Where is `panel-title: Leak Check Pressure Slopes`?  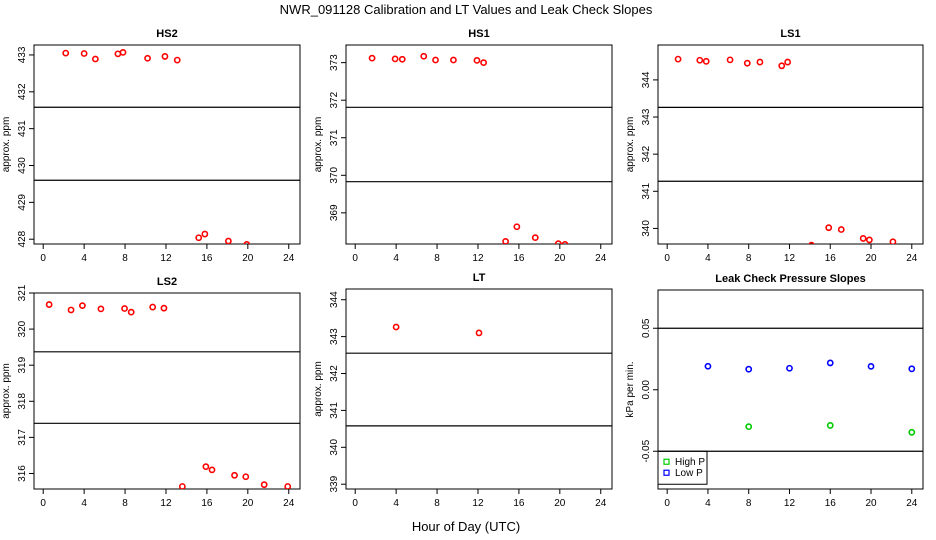 panel-title: Leak Check Pressure Slopes is located at coordinates (790, 279).